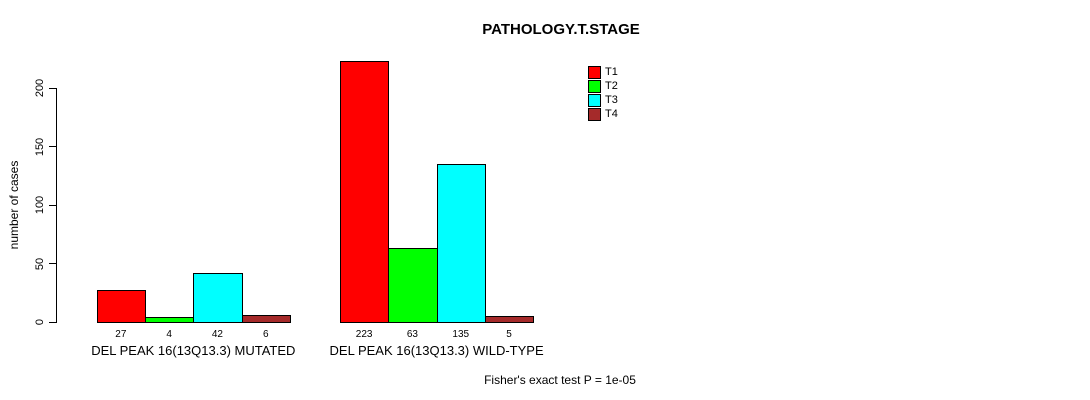 The height and width of the screenshot is (400, 1090). Describe the element at coordinates (218, 298) in the screenshot. I see `bar-t3-group1` at that location.